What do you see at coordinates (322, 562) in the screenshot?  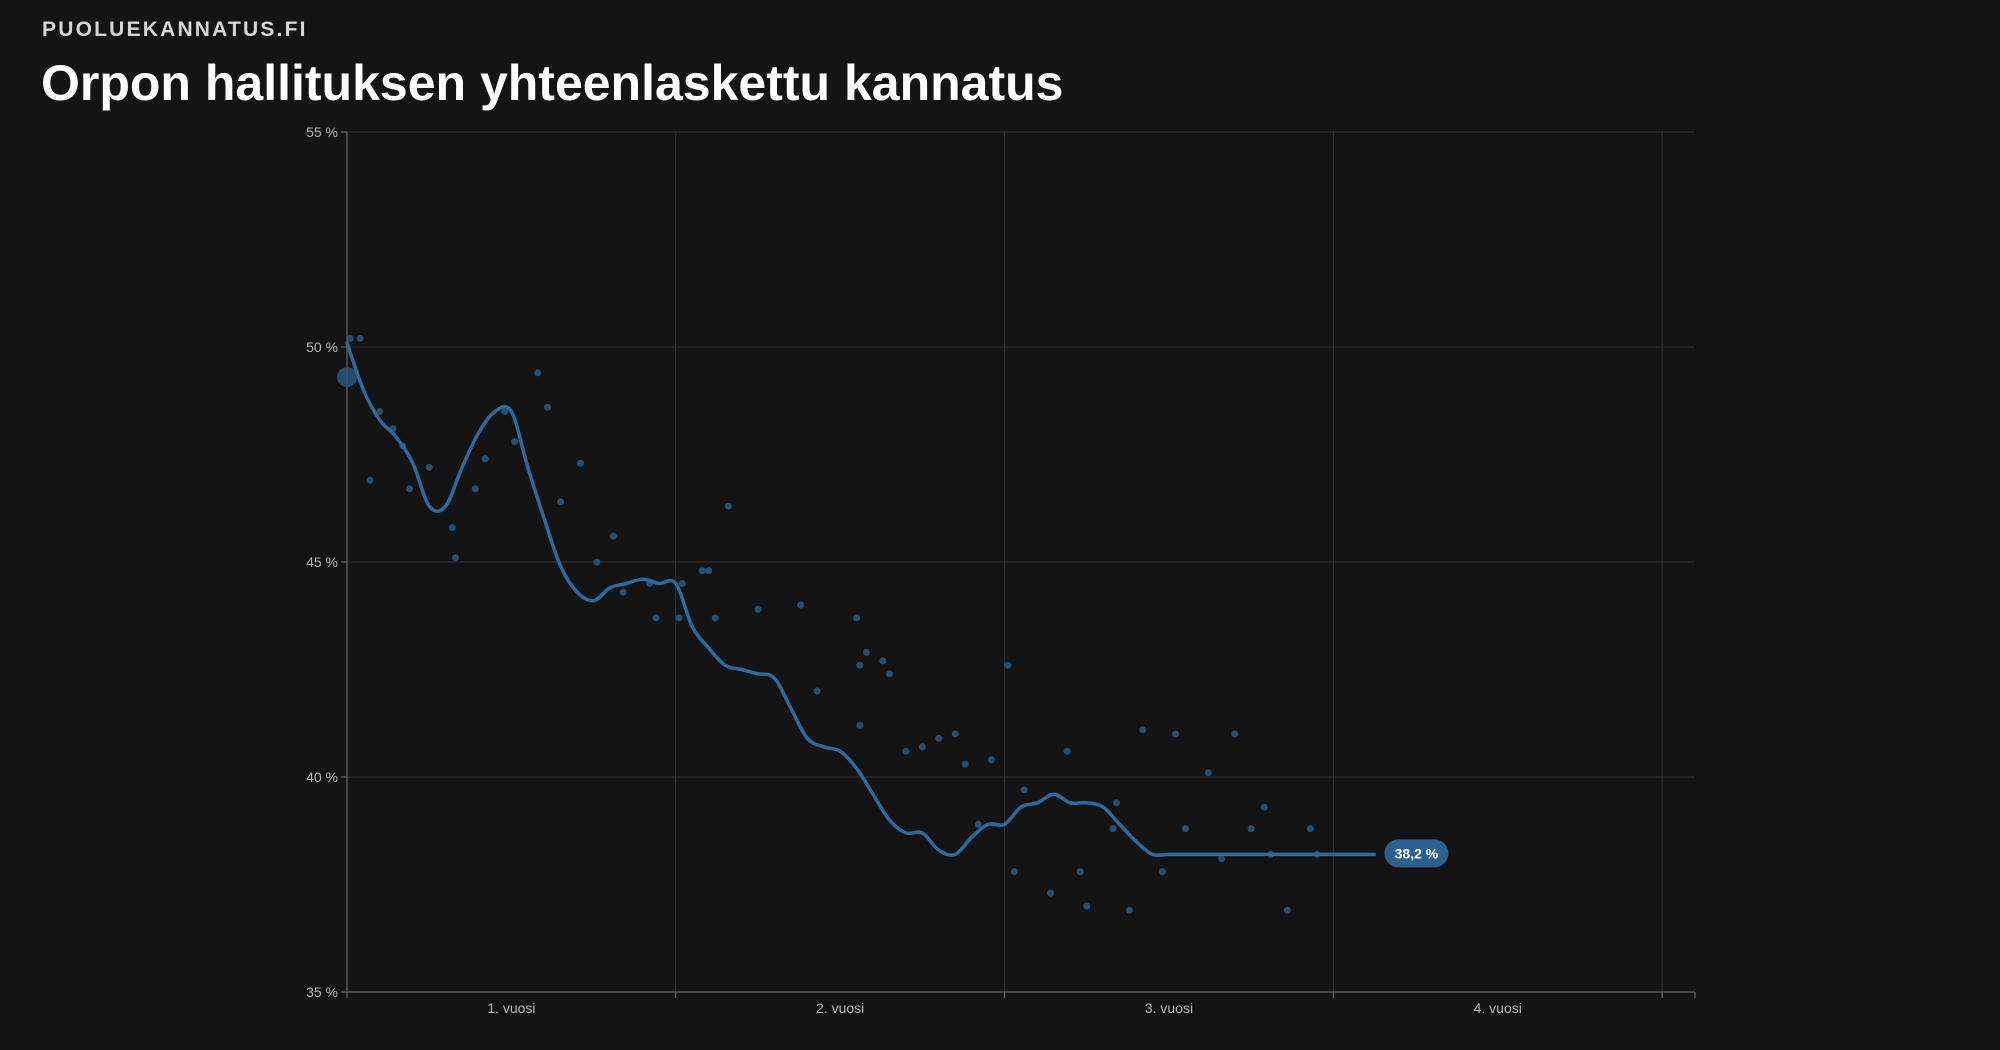 I see `y-tick-label: 45 %` at bounding box center [322, 562].